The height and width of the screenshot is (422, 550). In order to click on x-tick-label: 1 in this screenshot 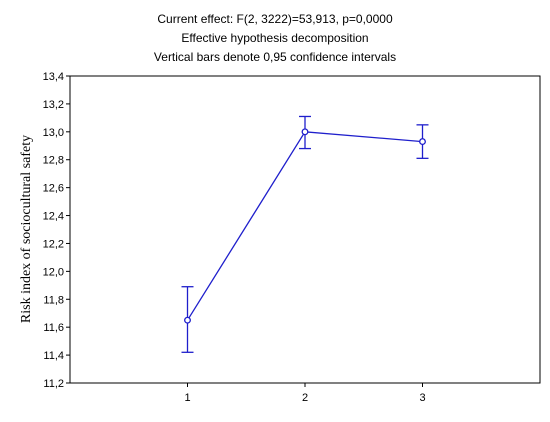, I will do `click(187, 398)`.